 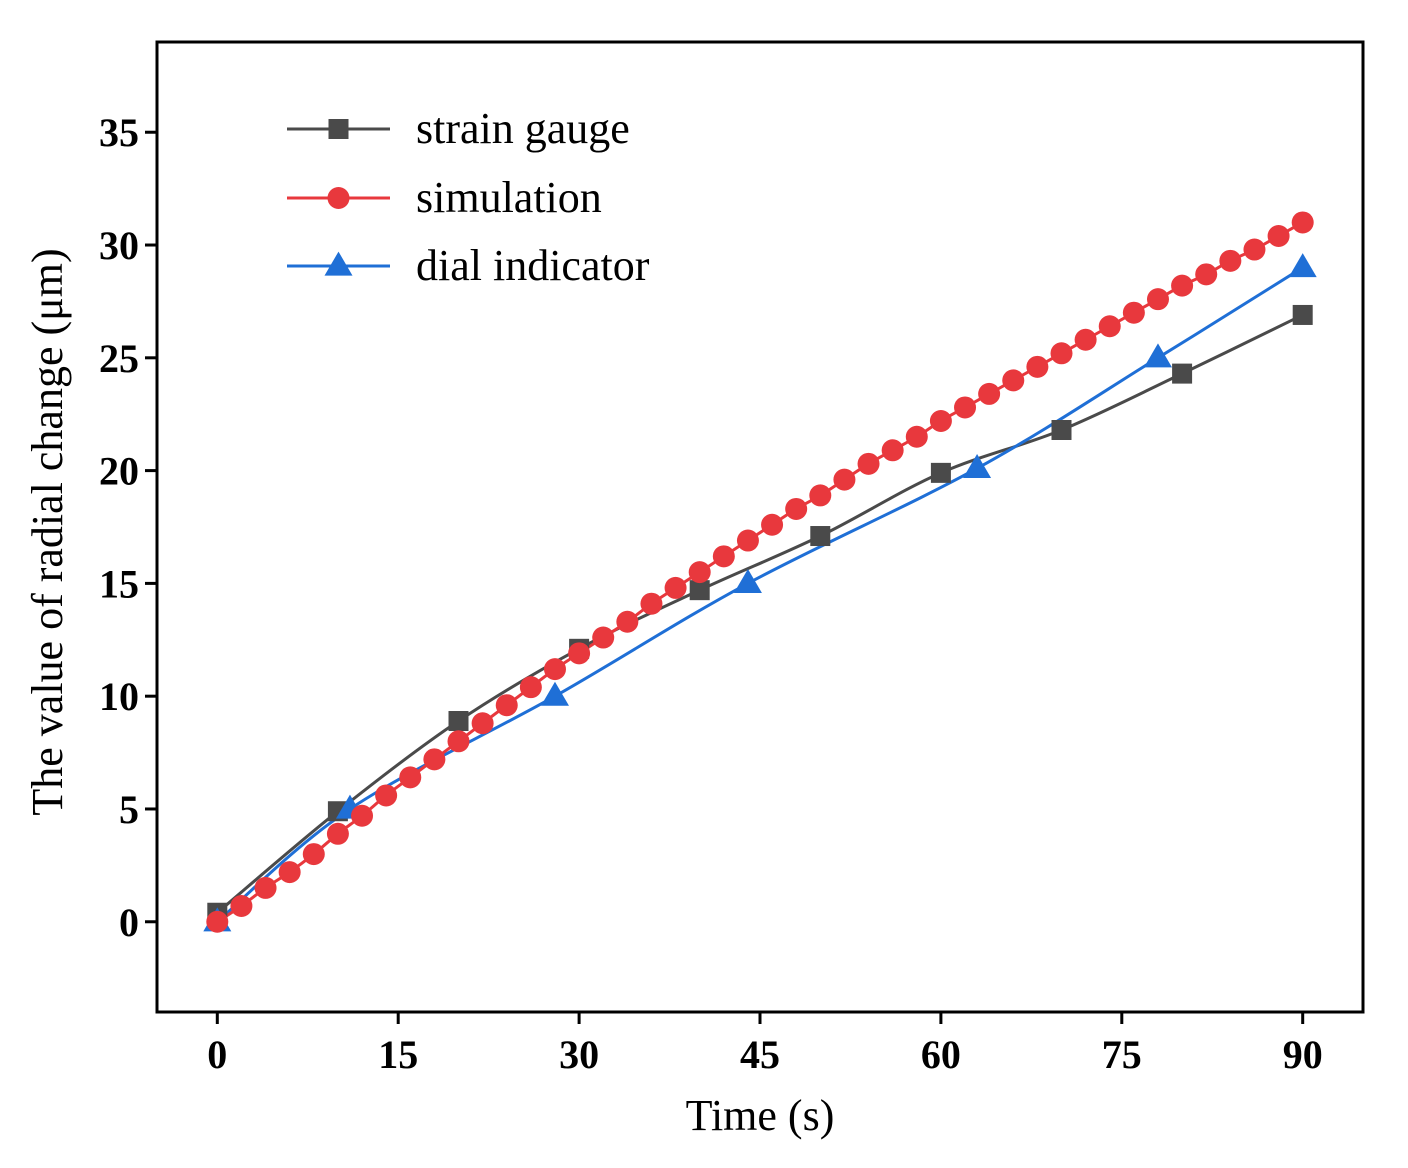 What do you see at coordinates (1122, 1054) in the screenshot?
I see `x-tick-label: 75` at bounding box center [1122, 1054].